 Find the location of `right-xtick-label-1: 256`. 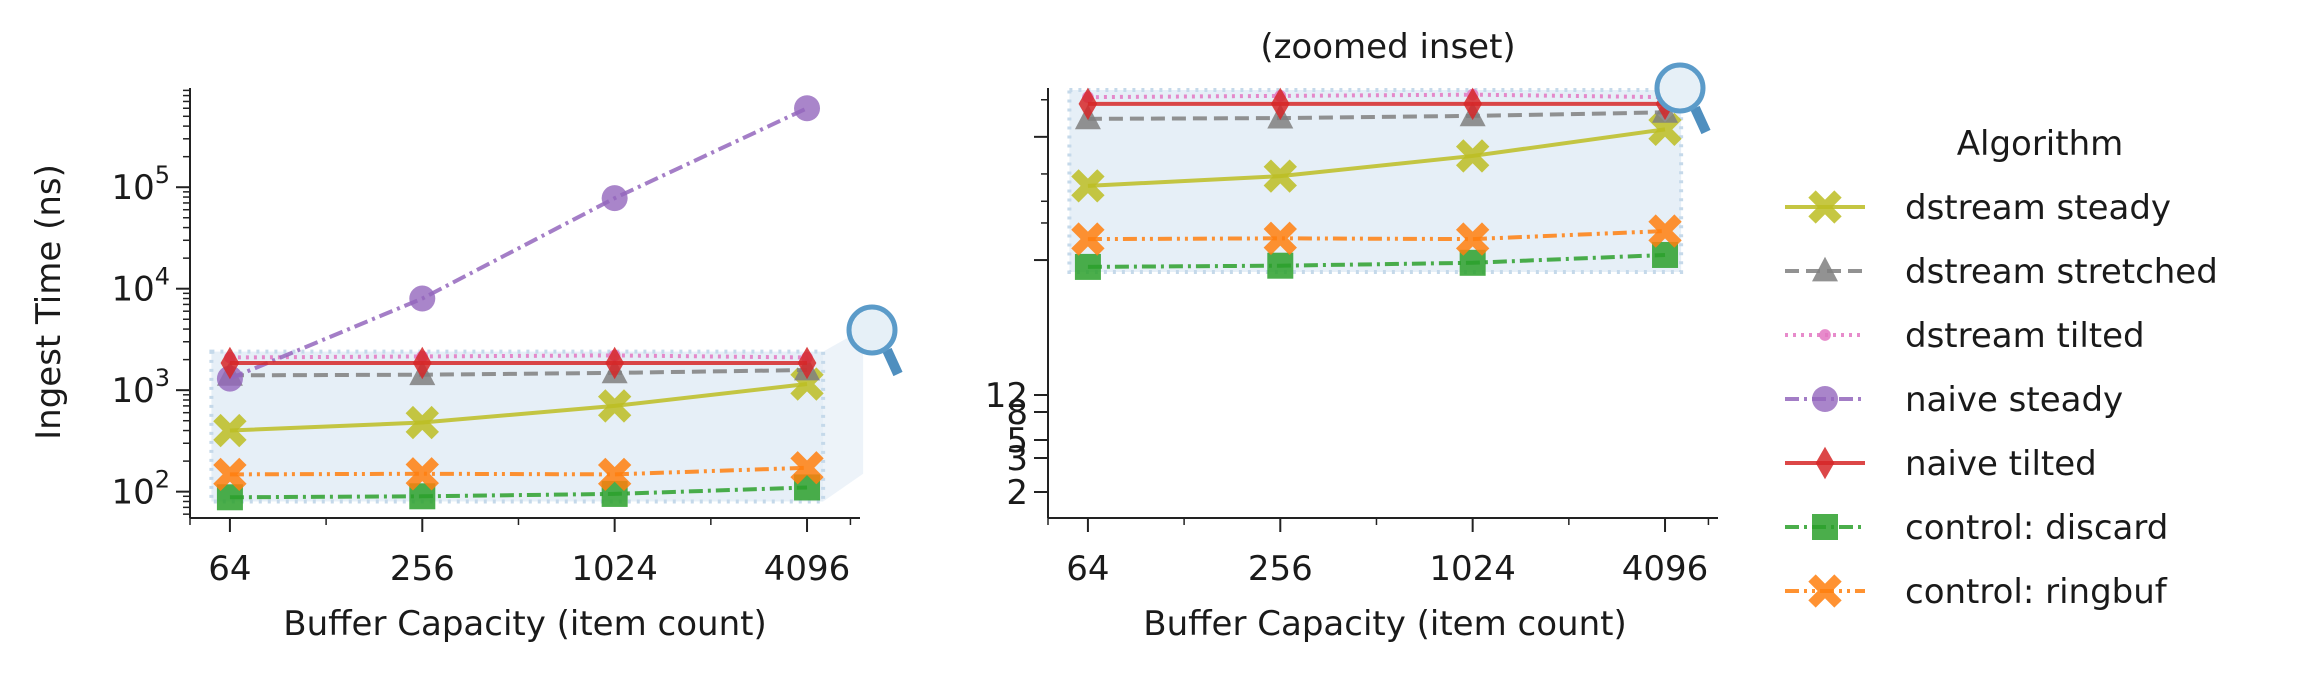

right-xtick-label-1: 256 is located at coordinates (1280, 569).